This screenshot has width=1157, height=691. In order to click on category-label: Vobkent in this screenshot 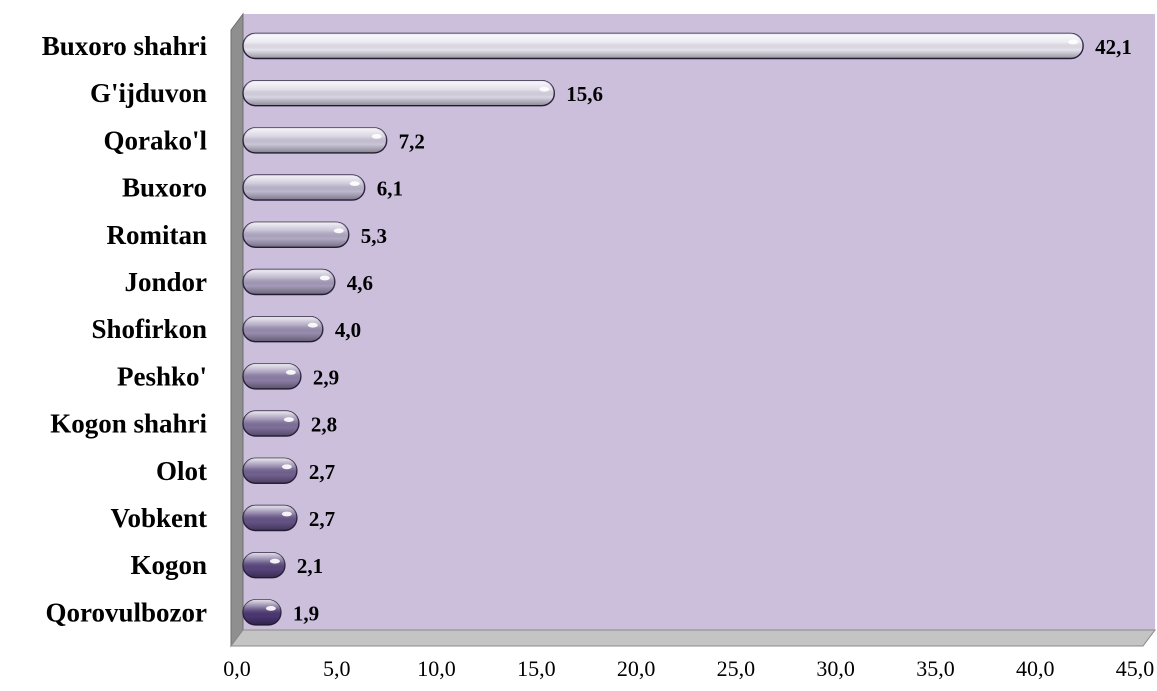, I will do `click(158, 518)`.